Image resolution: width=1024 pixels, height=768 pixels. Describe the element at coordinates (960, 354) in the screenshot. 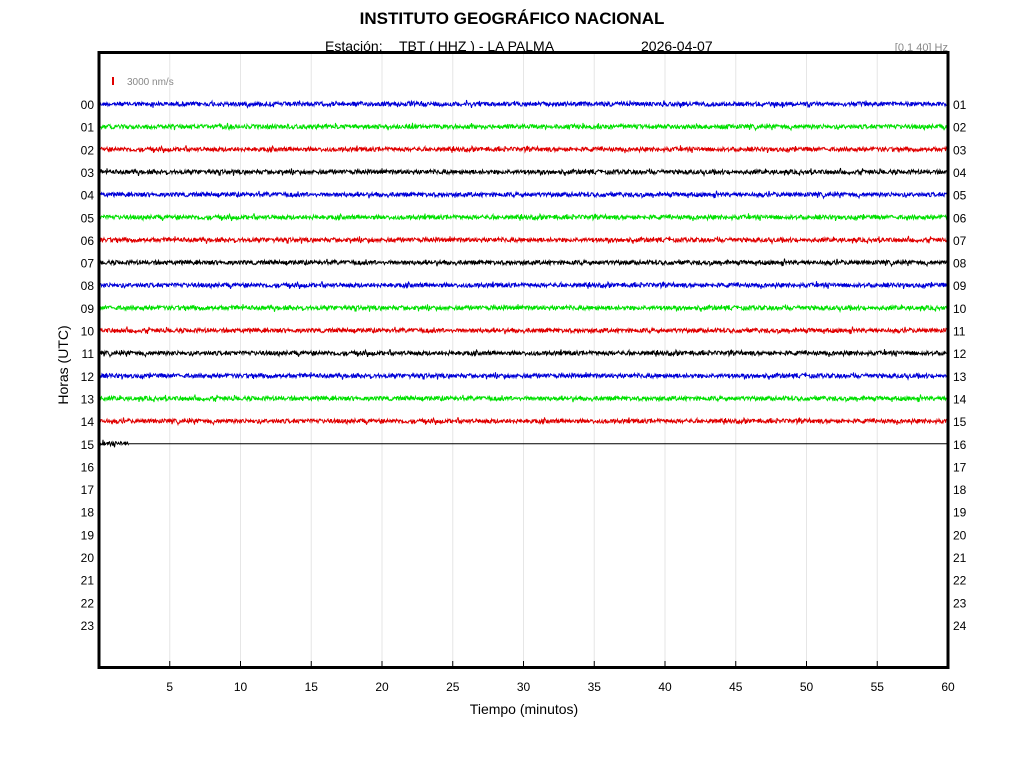

I see `hour-label-right: 12` at that location.